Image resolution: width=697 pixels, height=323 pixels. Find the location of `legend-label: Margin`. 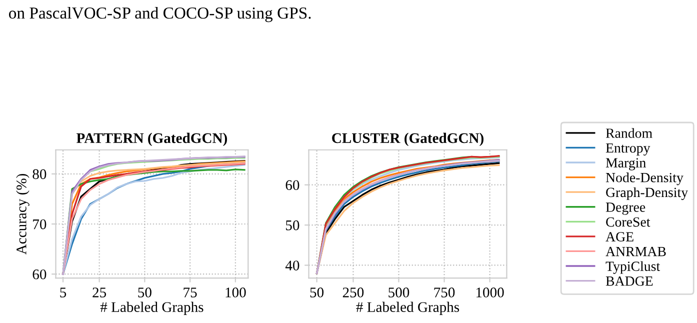

legend-label: Margin is located at coordinates (626, 164).